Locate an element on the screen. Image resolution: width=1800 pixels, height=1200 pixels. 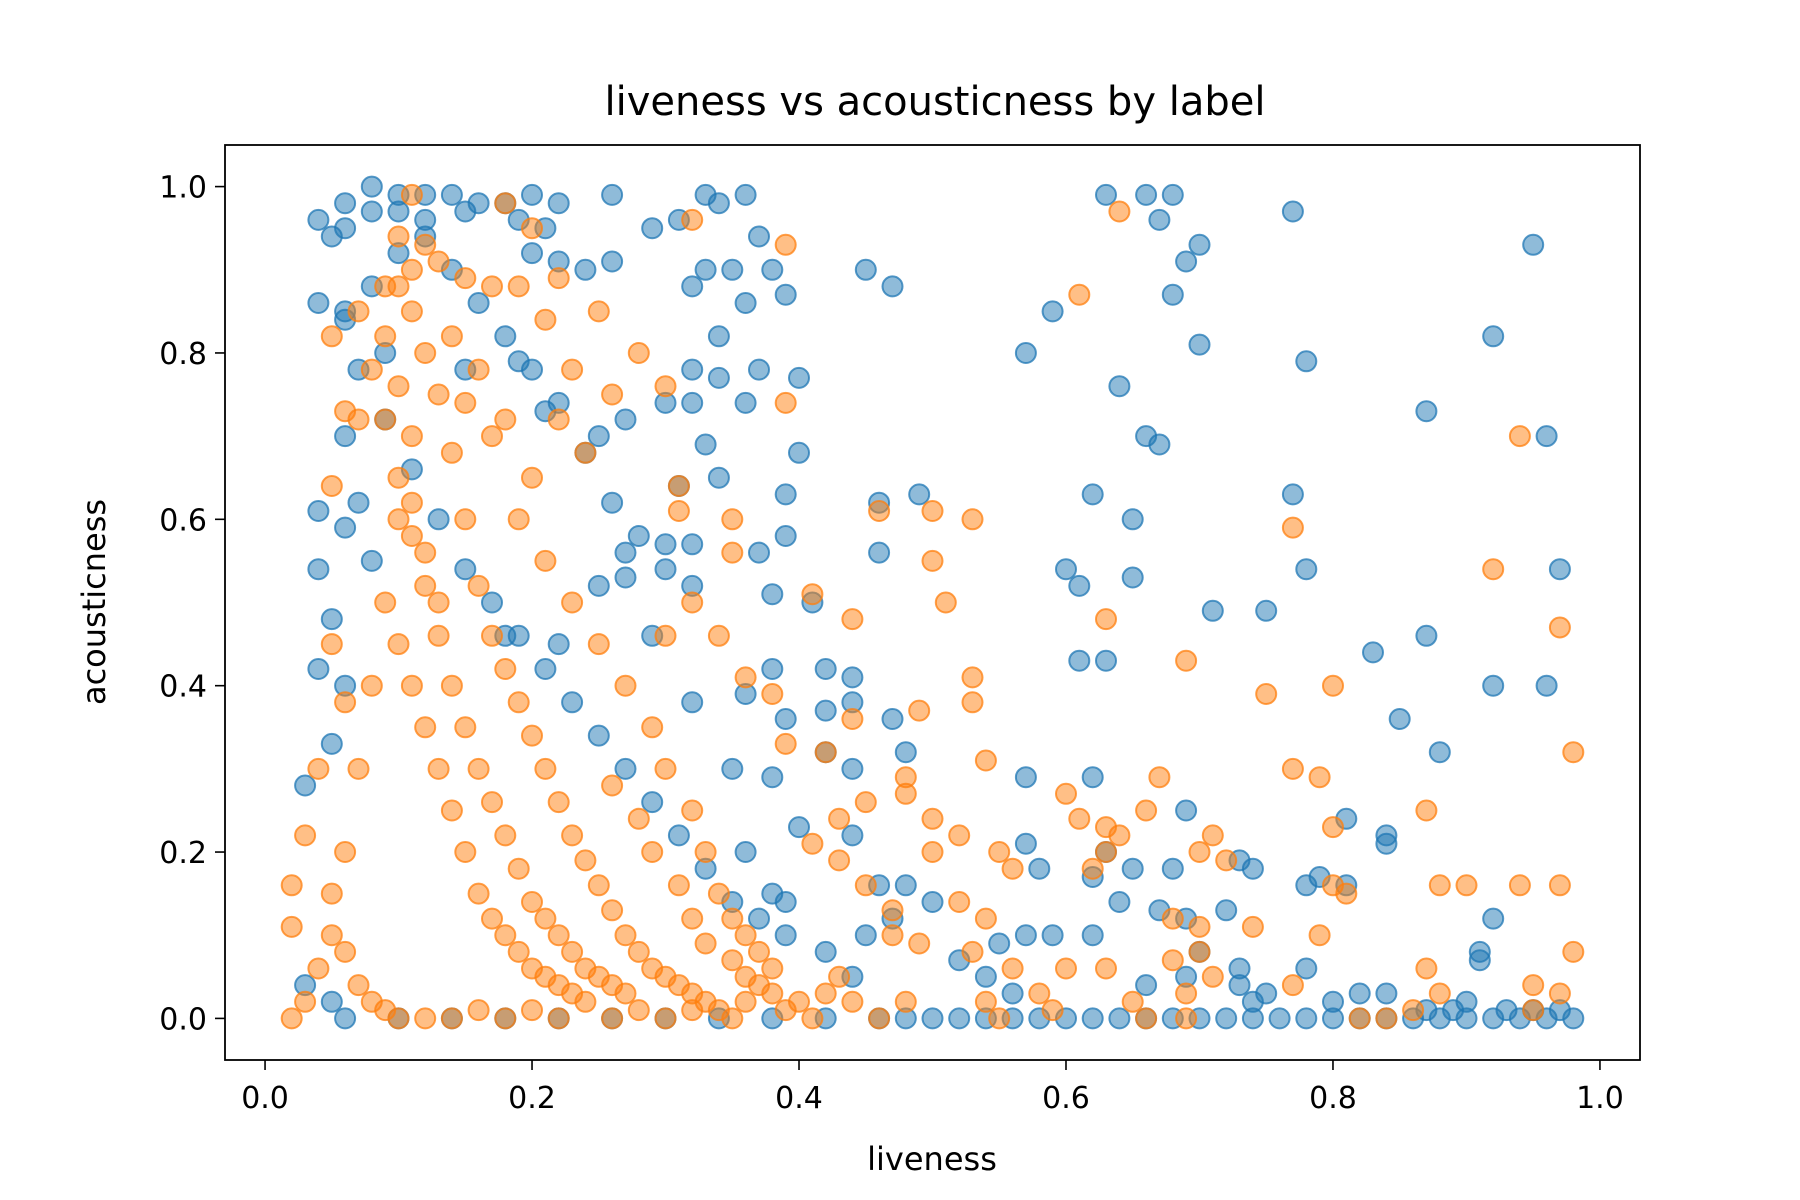
y-tick-label: 0.6 is located at coordinates (183, 520).